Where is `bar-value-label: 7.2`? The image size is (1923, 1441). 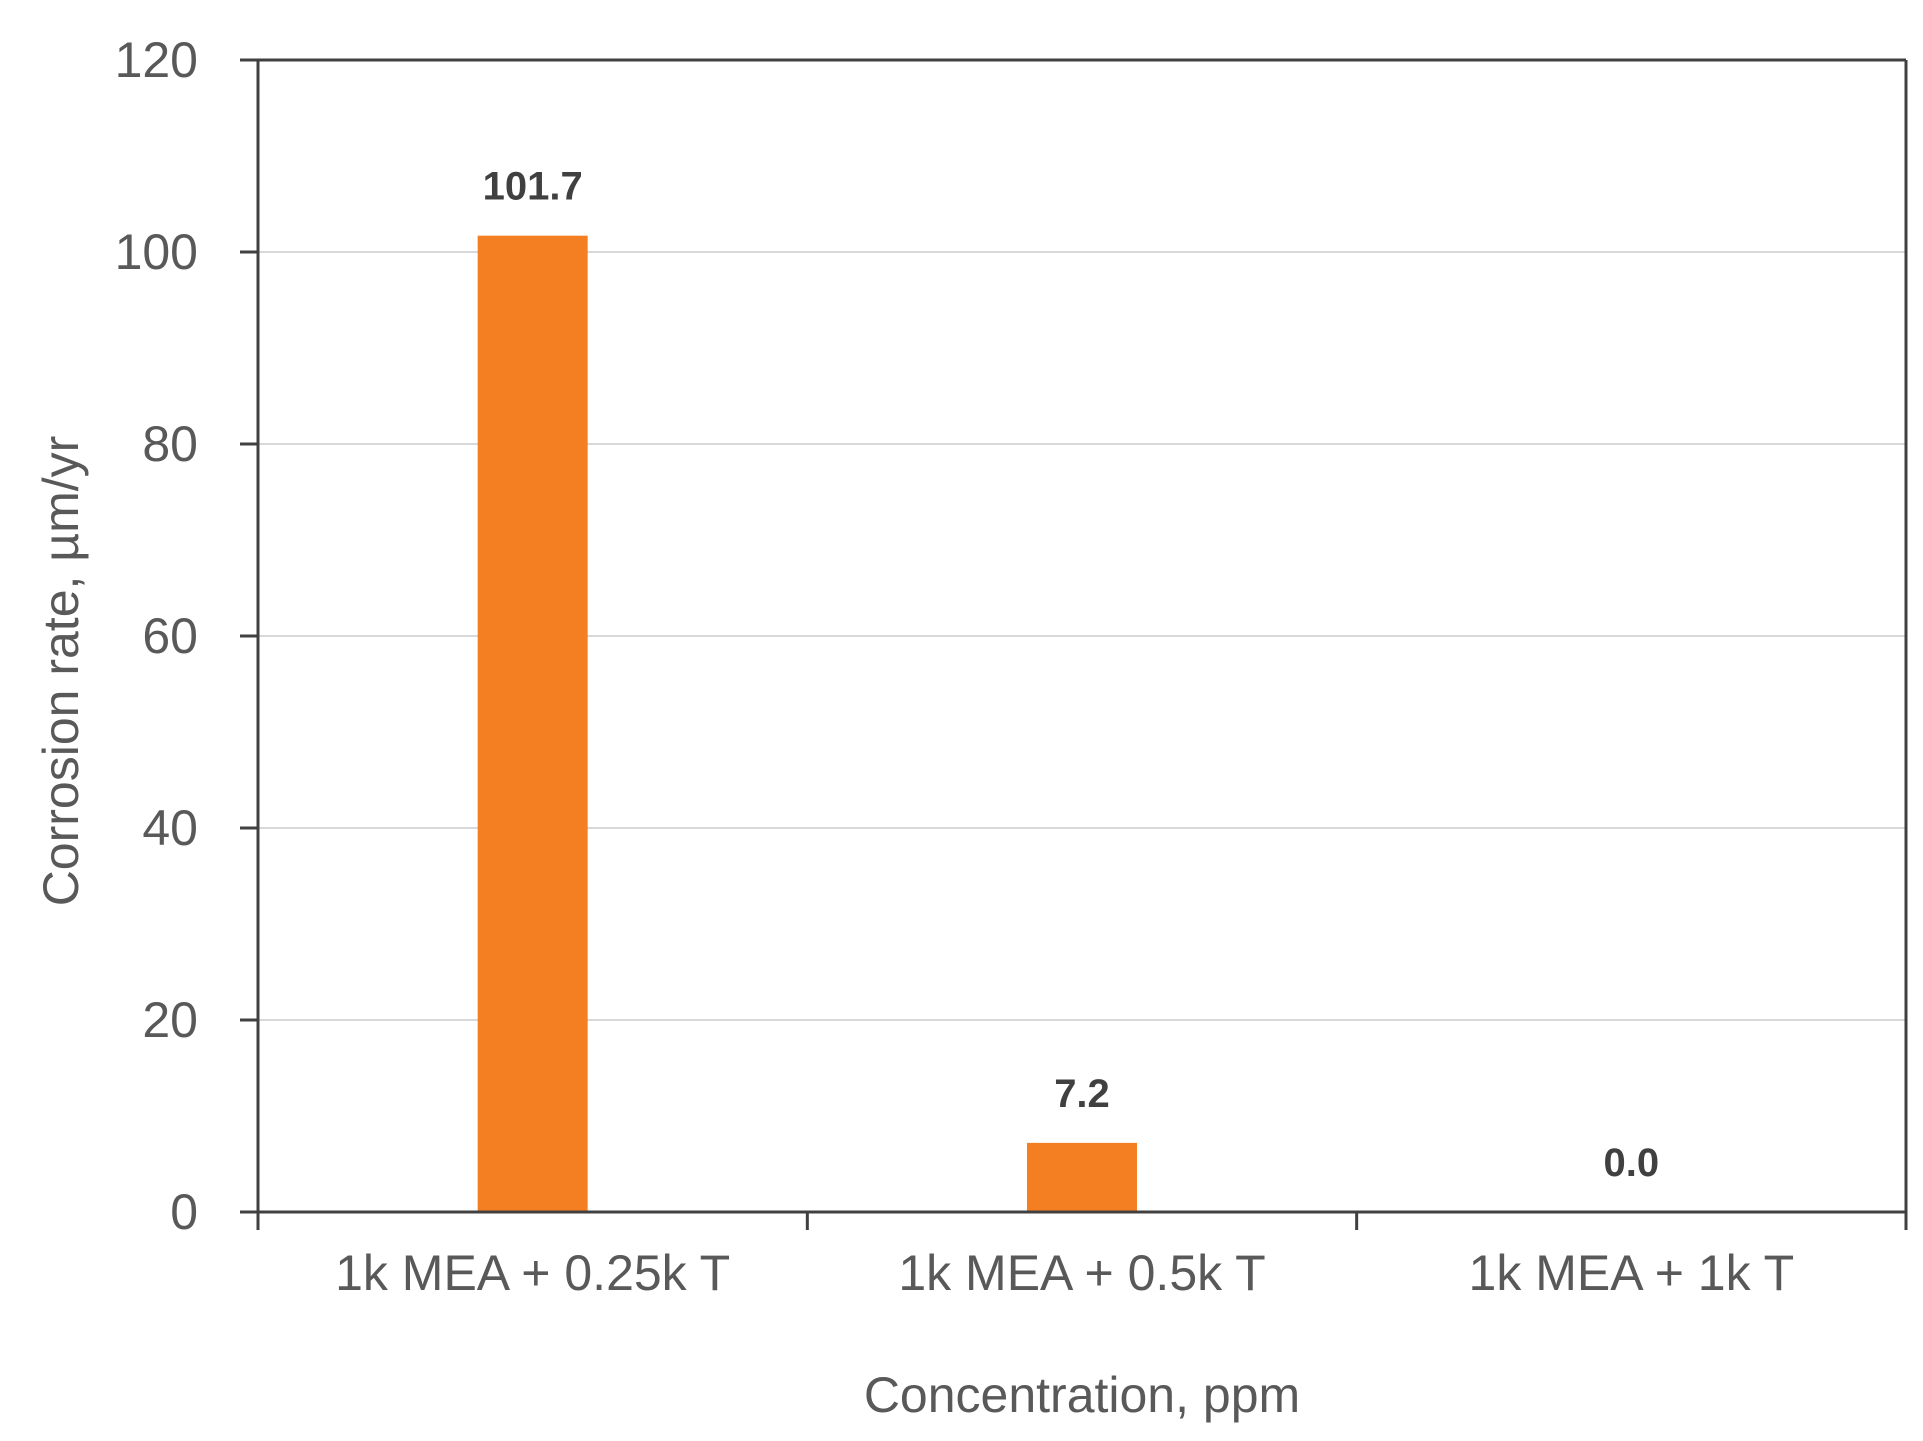
bar-value-label: 7.2 is located at coordinates (1082, 1094).